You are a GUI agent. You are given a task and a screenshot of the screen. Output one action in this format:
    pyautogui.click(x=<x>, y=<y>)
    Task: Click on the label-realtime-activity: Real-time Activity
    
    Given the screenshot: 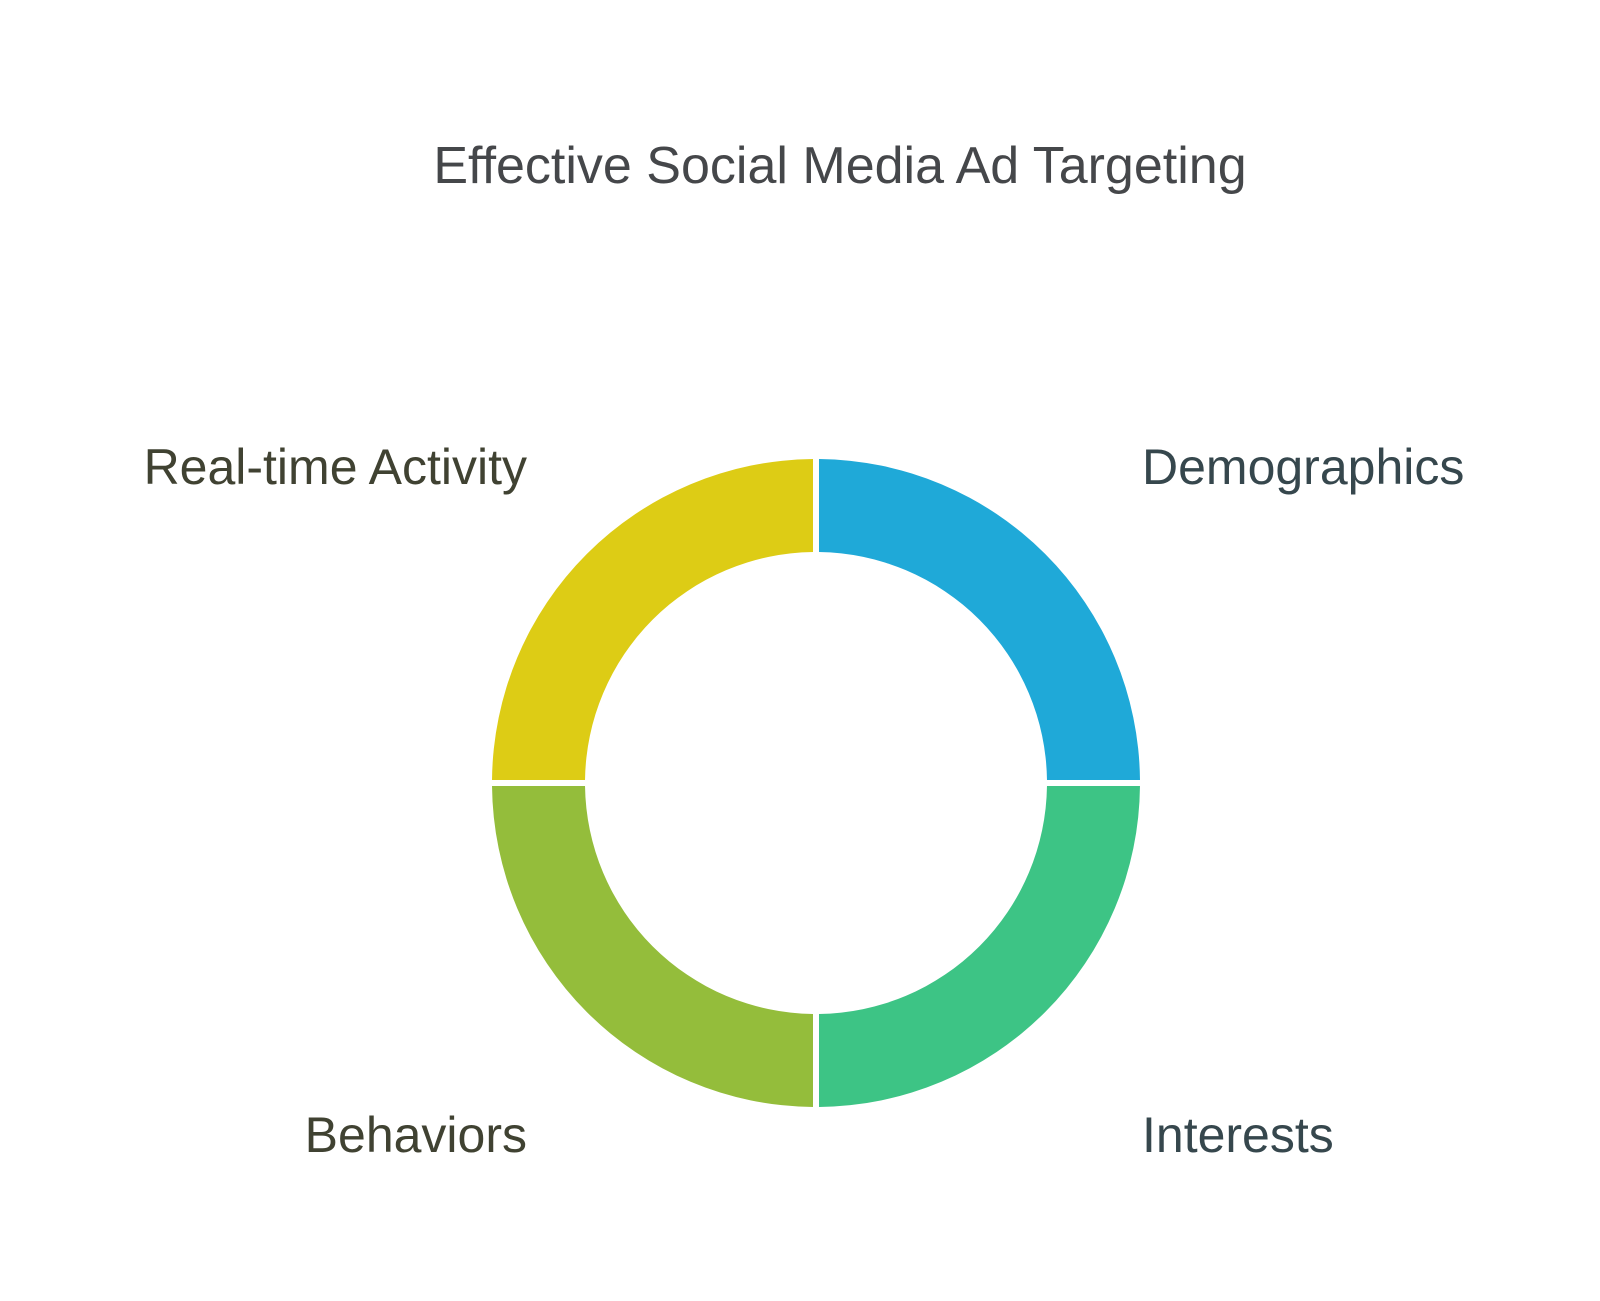 What is the action you would take?
    pyautogui.click(x=335, y=467)
    